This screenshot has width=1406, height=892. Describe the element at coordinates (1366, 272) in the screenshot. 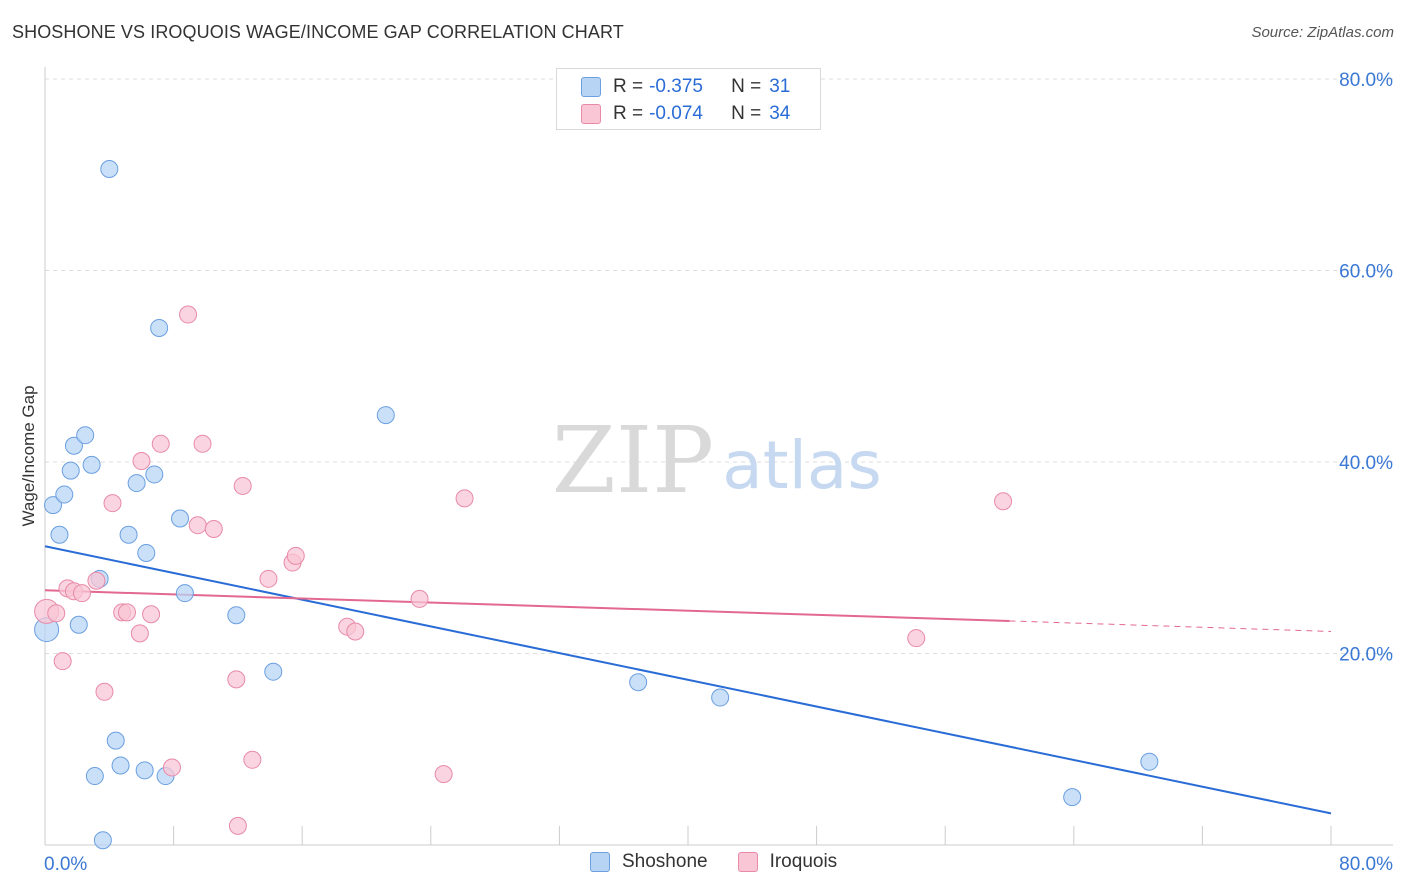

I see `y-tick-label: 60.0%` at that location.